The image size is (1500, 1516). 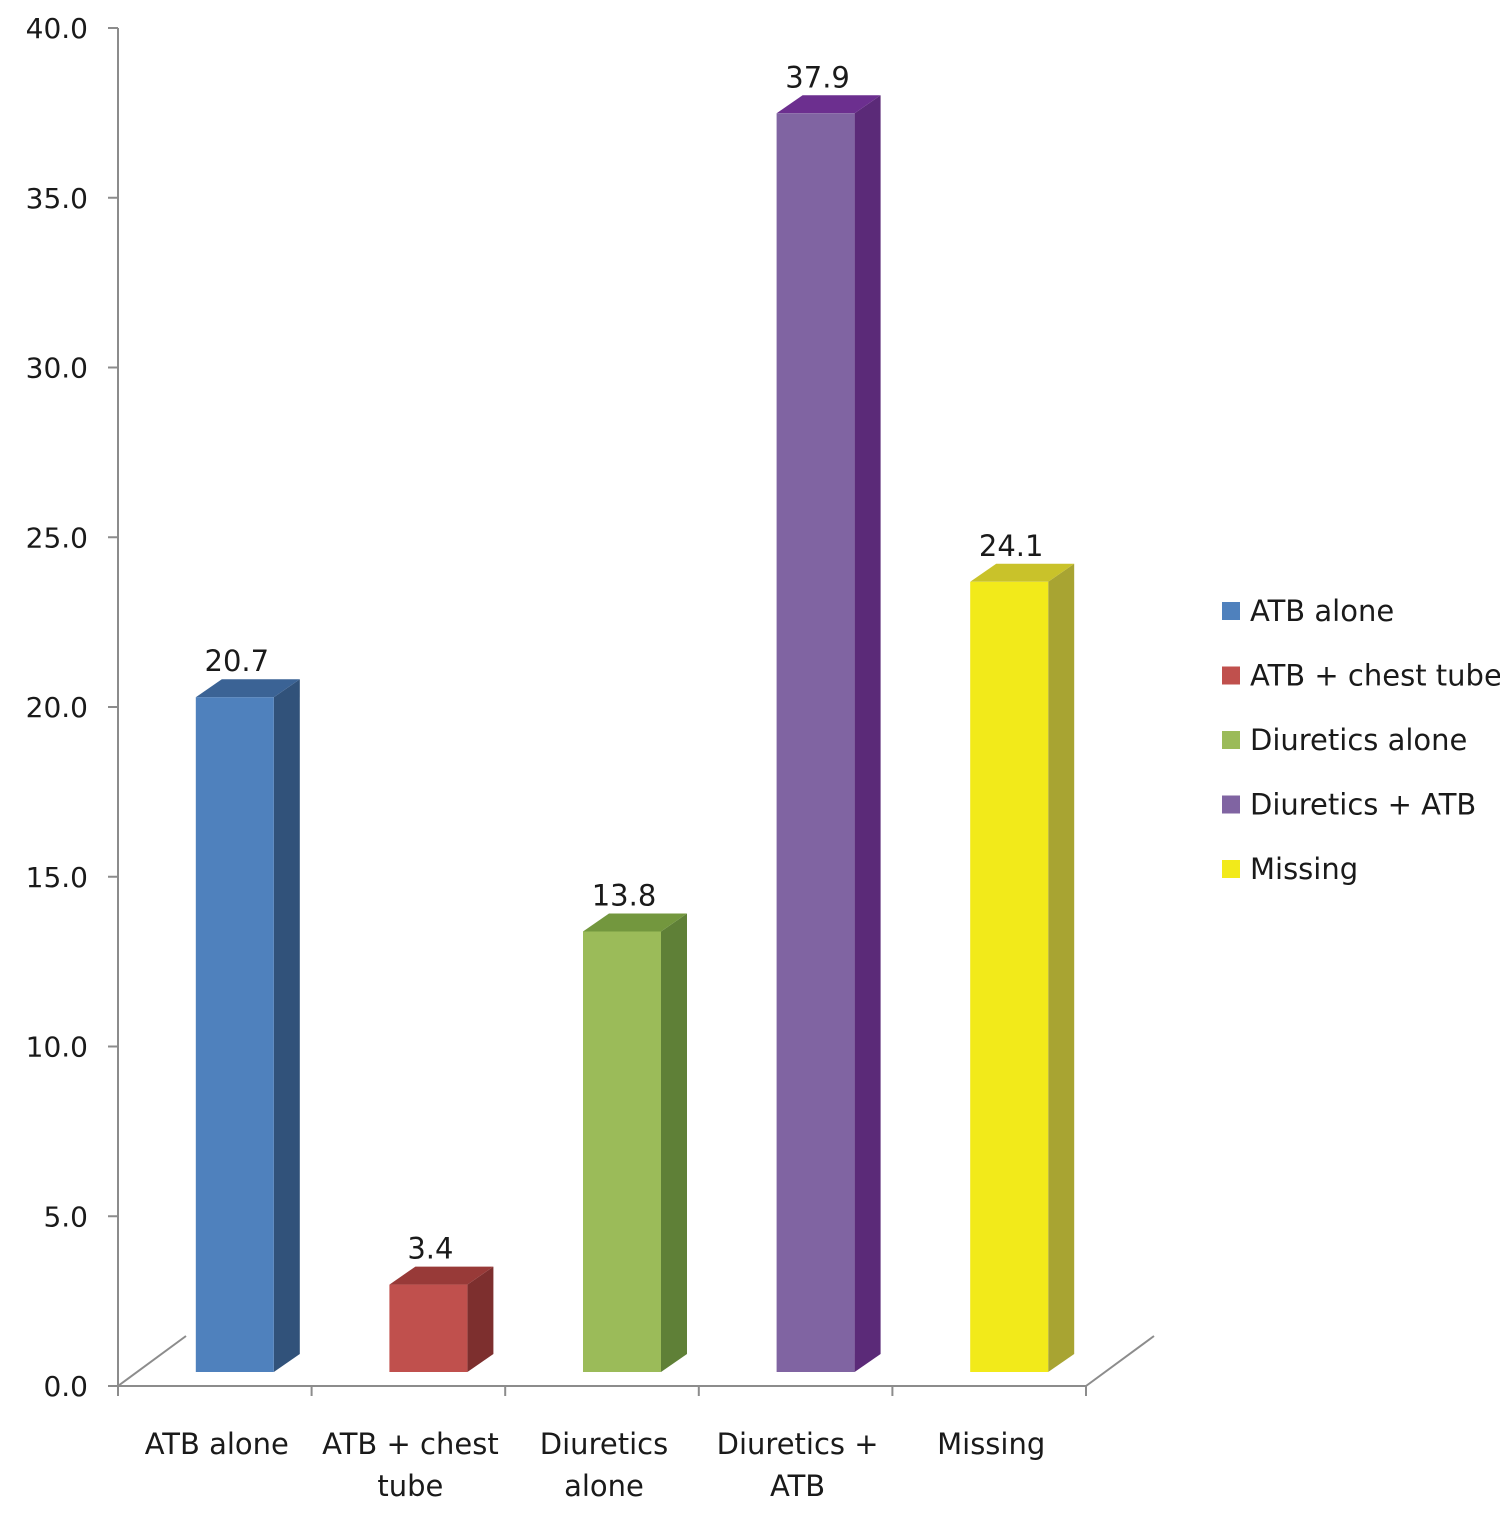 What do you see at coordinates (57, 368) in the screenshot?
I see `y-tick-label: 30.0` at bounding box center [57, 368].